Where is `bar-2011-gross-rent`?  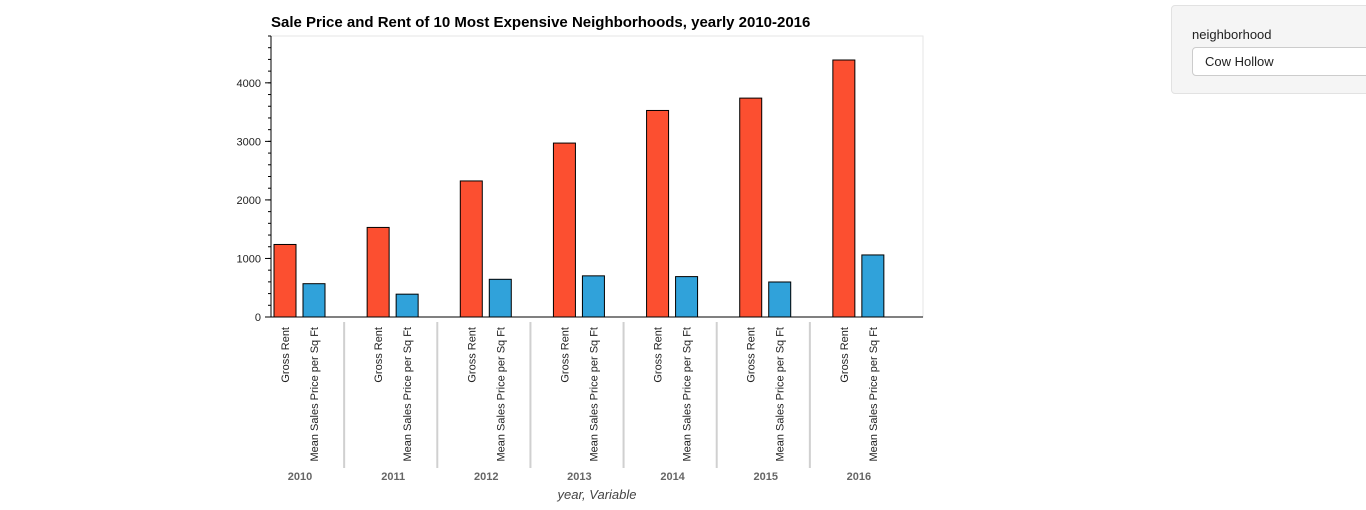
bar-2011-gross-rent is located at coordinates (378, 272).